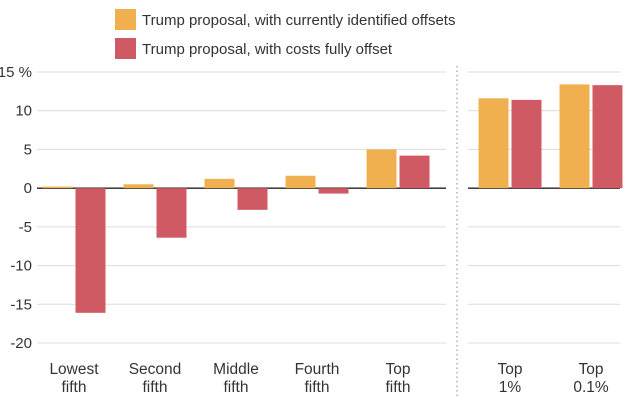 This screenshot has width=628, height=398. Describe the element at coordinates (155, 369) in the screenshot. I see `x-tick-label-line1: Second` at that location.